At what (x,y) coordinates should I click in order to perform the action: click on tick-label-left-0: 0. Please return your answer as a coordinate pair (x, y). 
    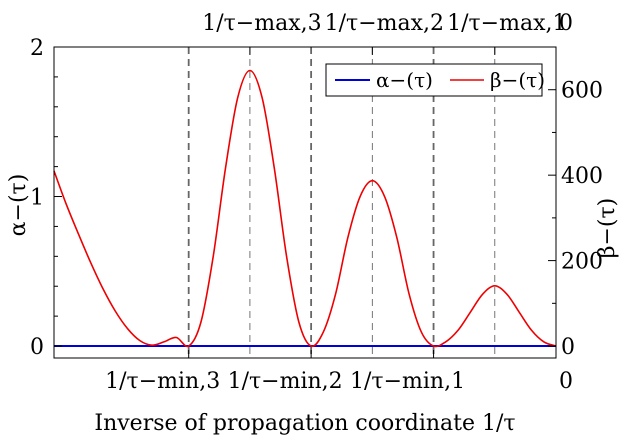
    Looking at the image, I should click on (37, 347).